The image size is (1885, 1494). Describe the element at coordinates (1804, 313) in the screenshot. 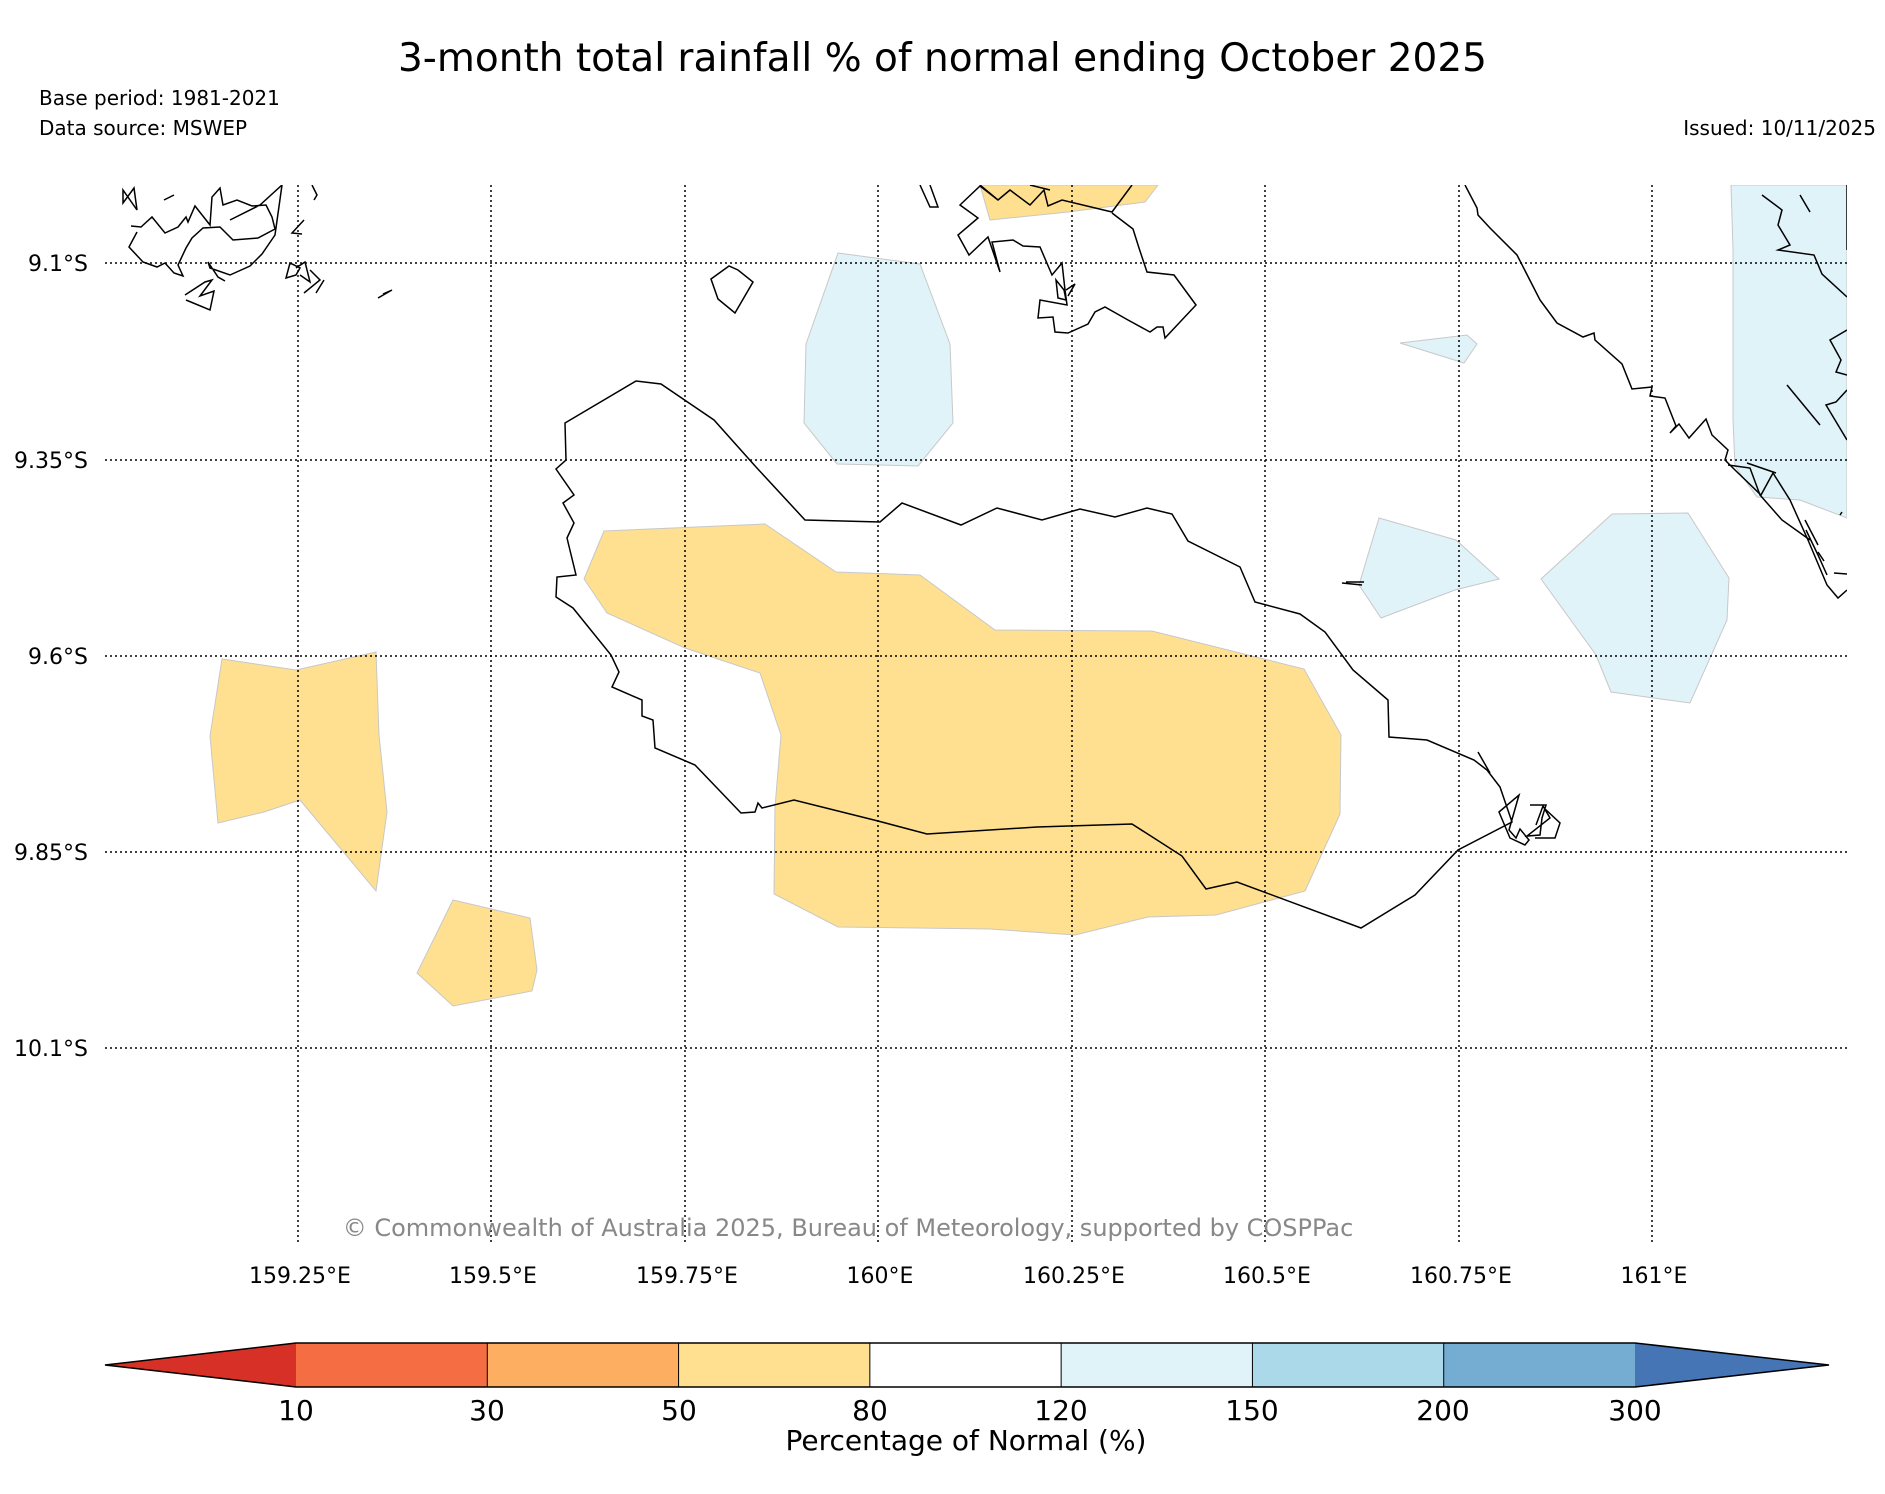

I see `coastline-malaita-east` at that location.